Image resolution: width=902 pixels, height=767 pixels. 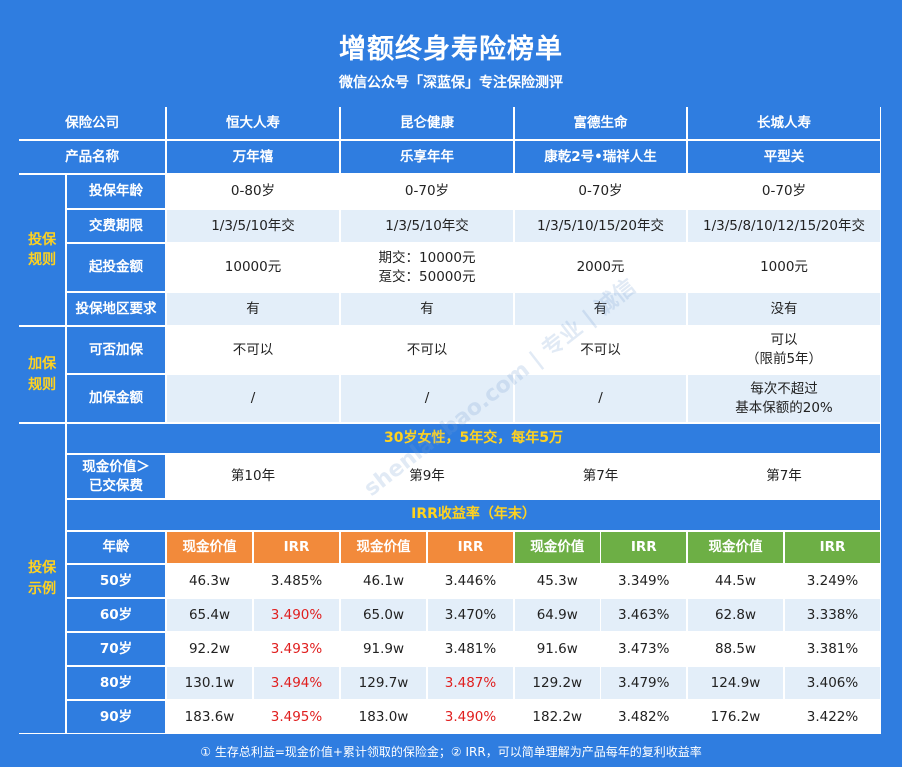 What do you see at coordinates (644, 581) in the screenshot?
I see `irr-cell: 3.349%` at bounding box center [644, 581].